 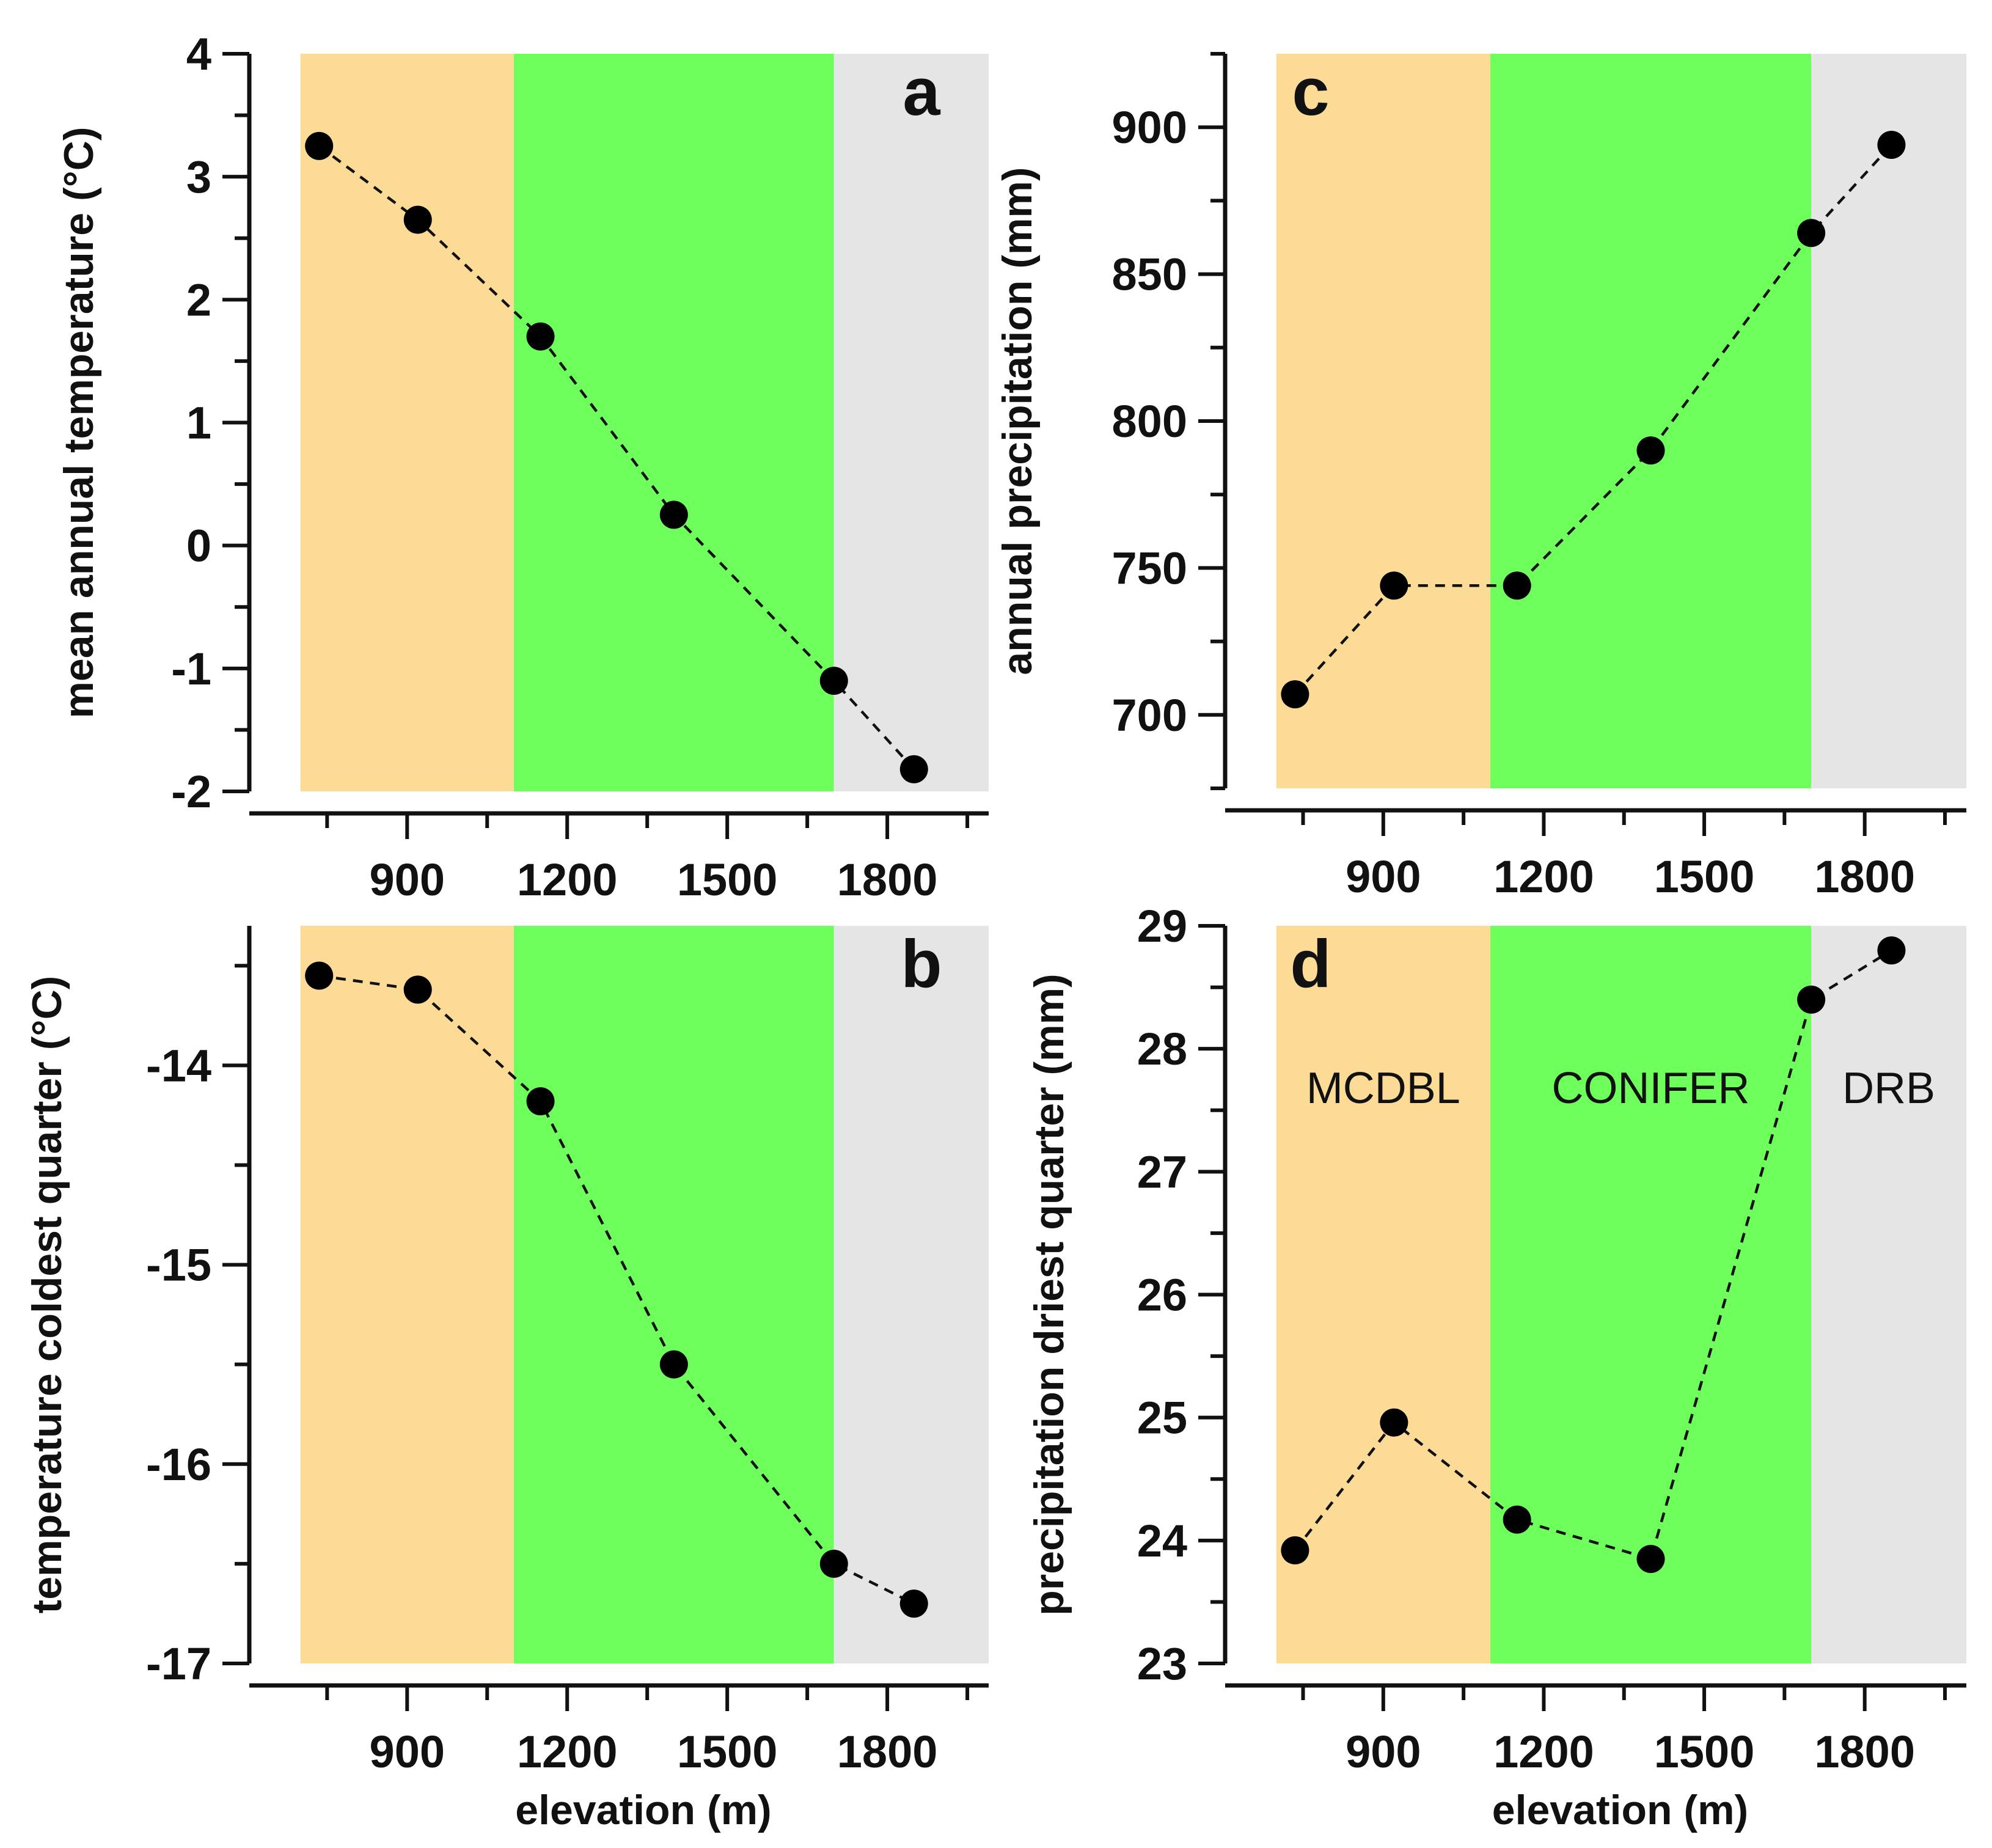 What do you see at coordinates (921, 964) in the screenshot?
I see `panel-letter: b` at bounding box center [921, 964].